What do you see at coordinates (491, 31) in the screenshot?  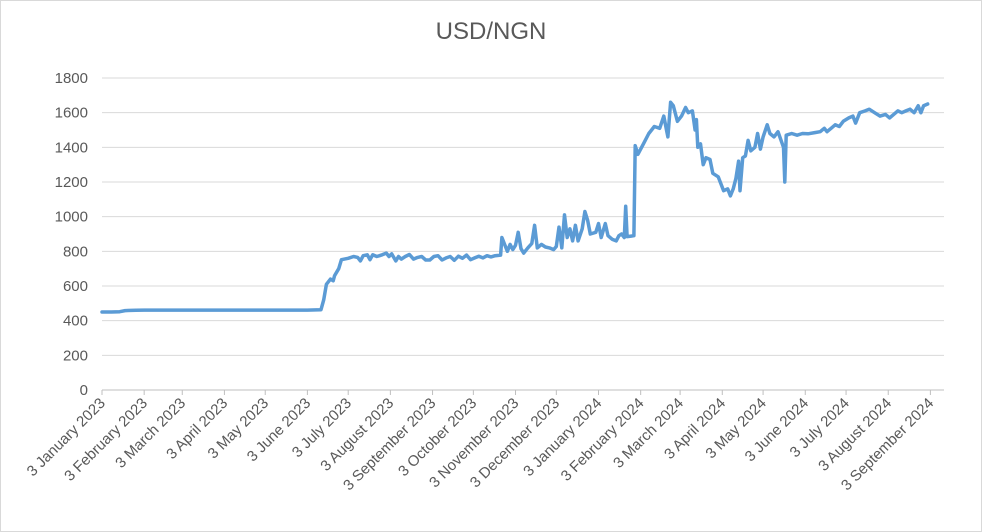 I see `chart-title: USD/NGN` at bounding box center [491, 31].